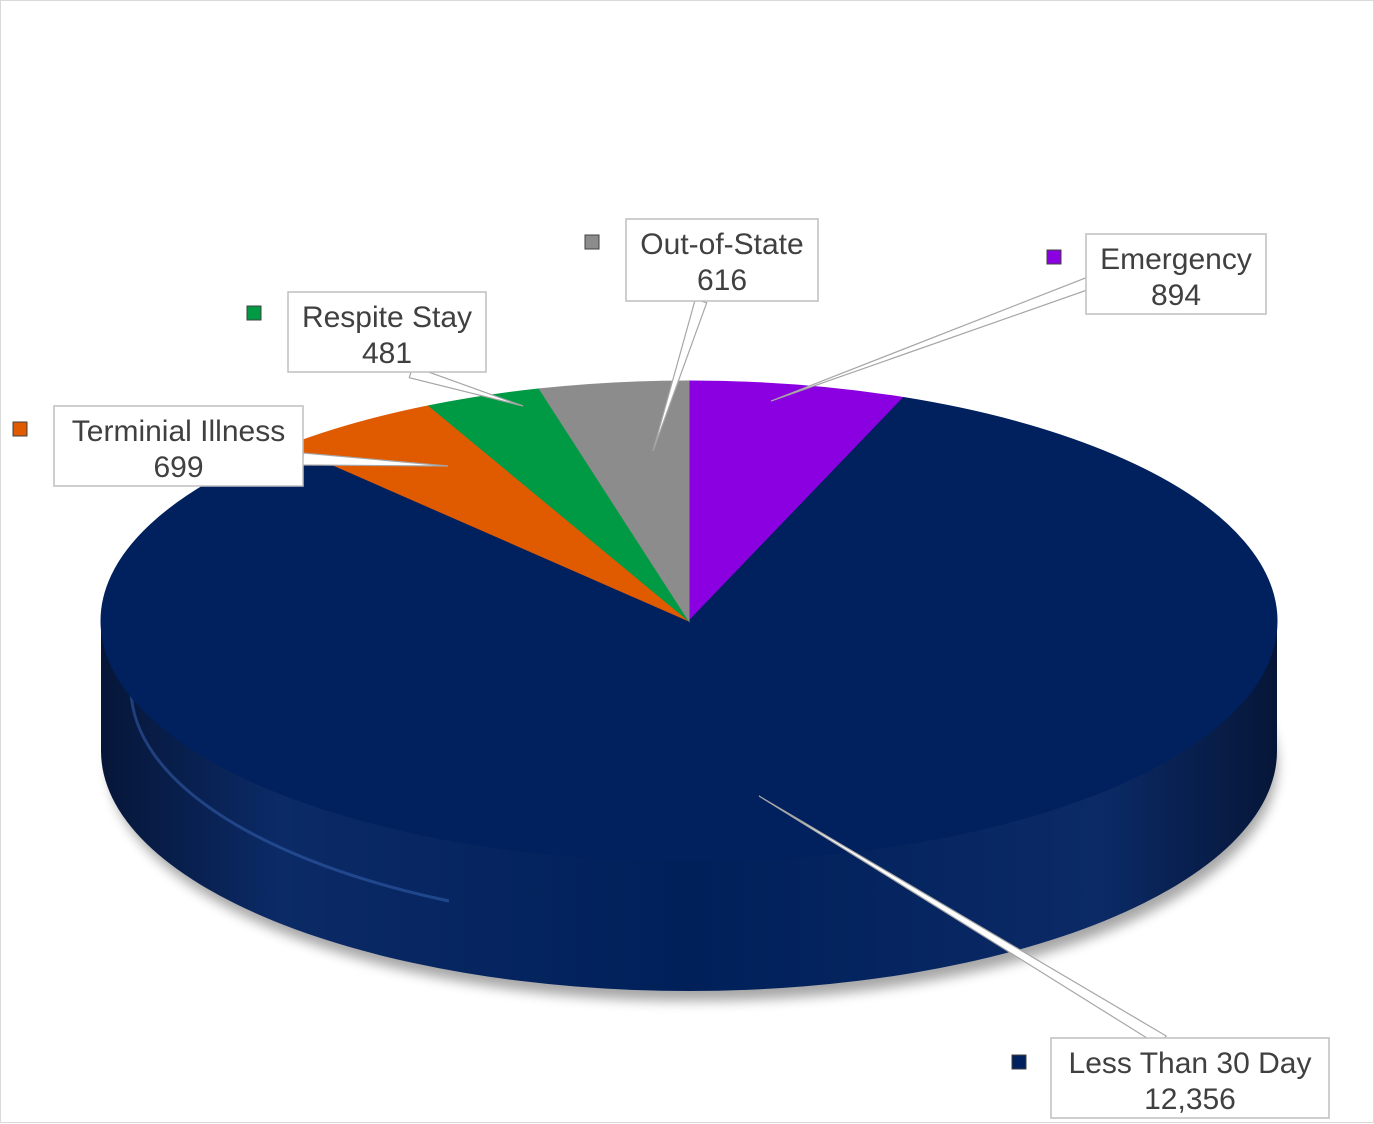 Image resolution: width=1374 pixels, height=1124 pixels. Describe the element at coordinates (1190, 1099) in the screenshot. I see `slice-value: 12,356` at that location.